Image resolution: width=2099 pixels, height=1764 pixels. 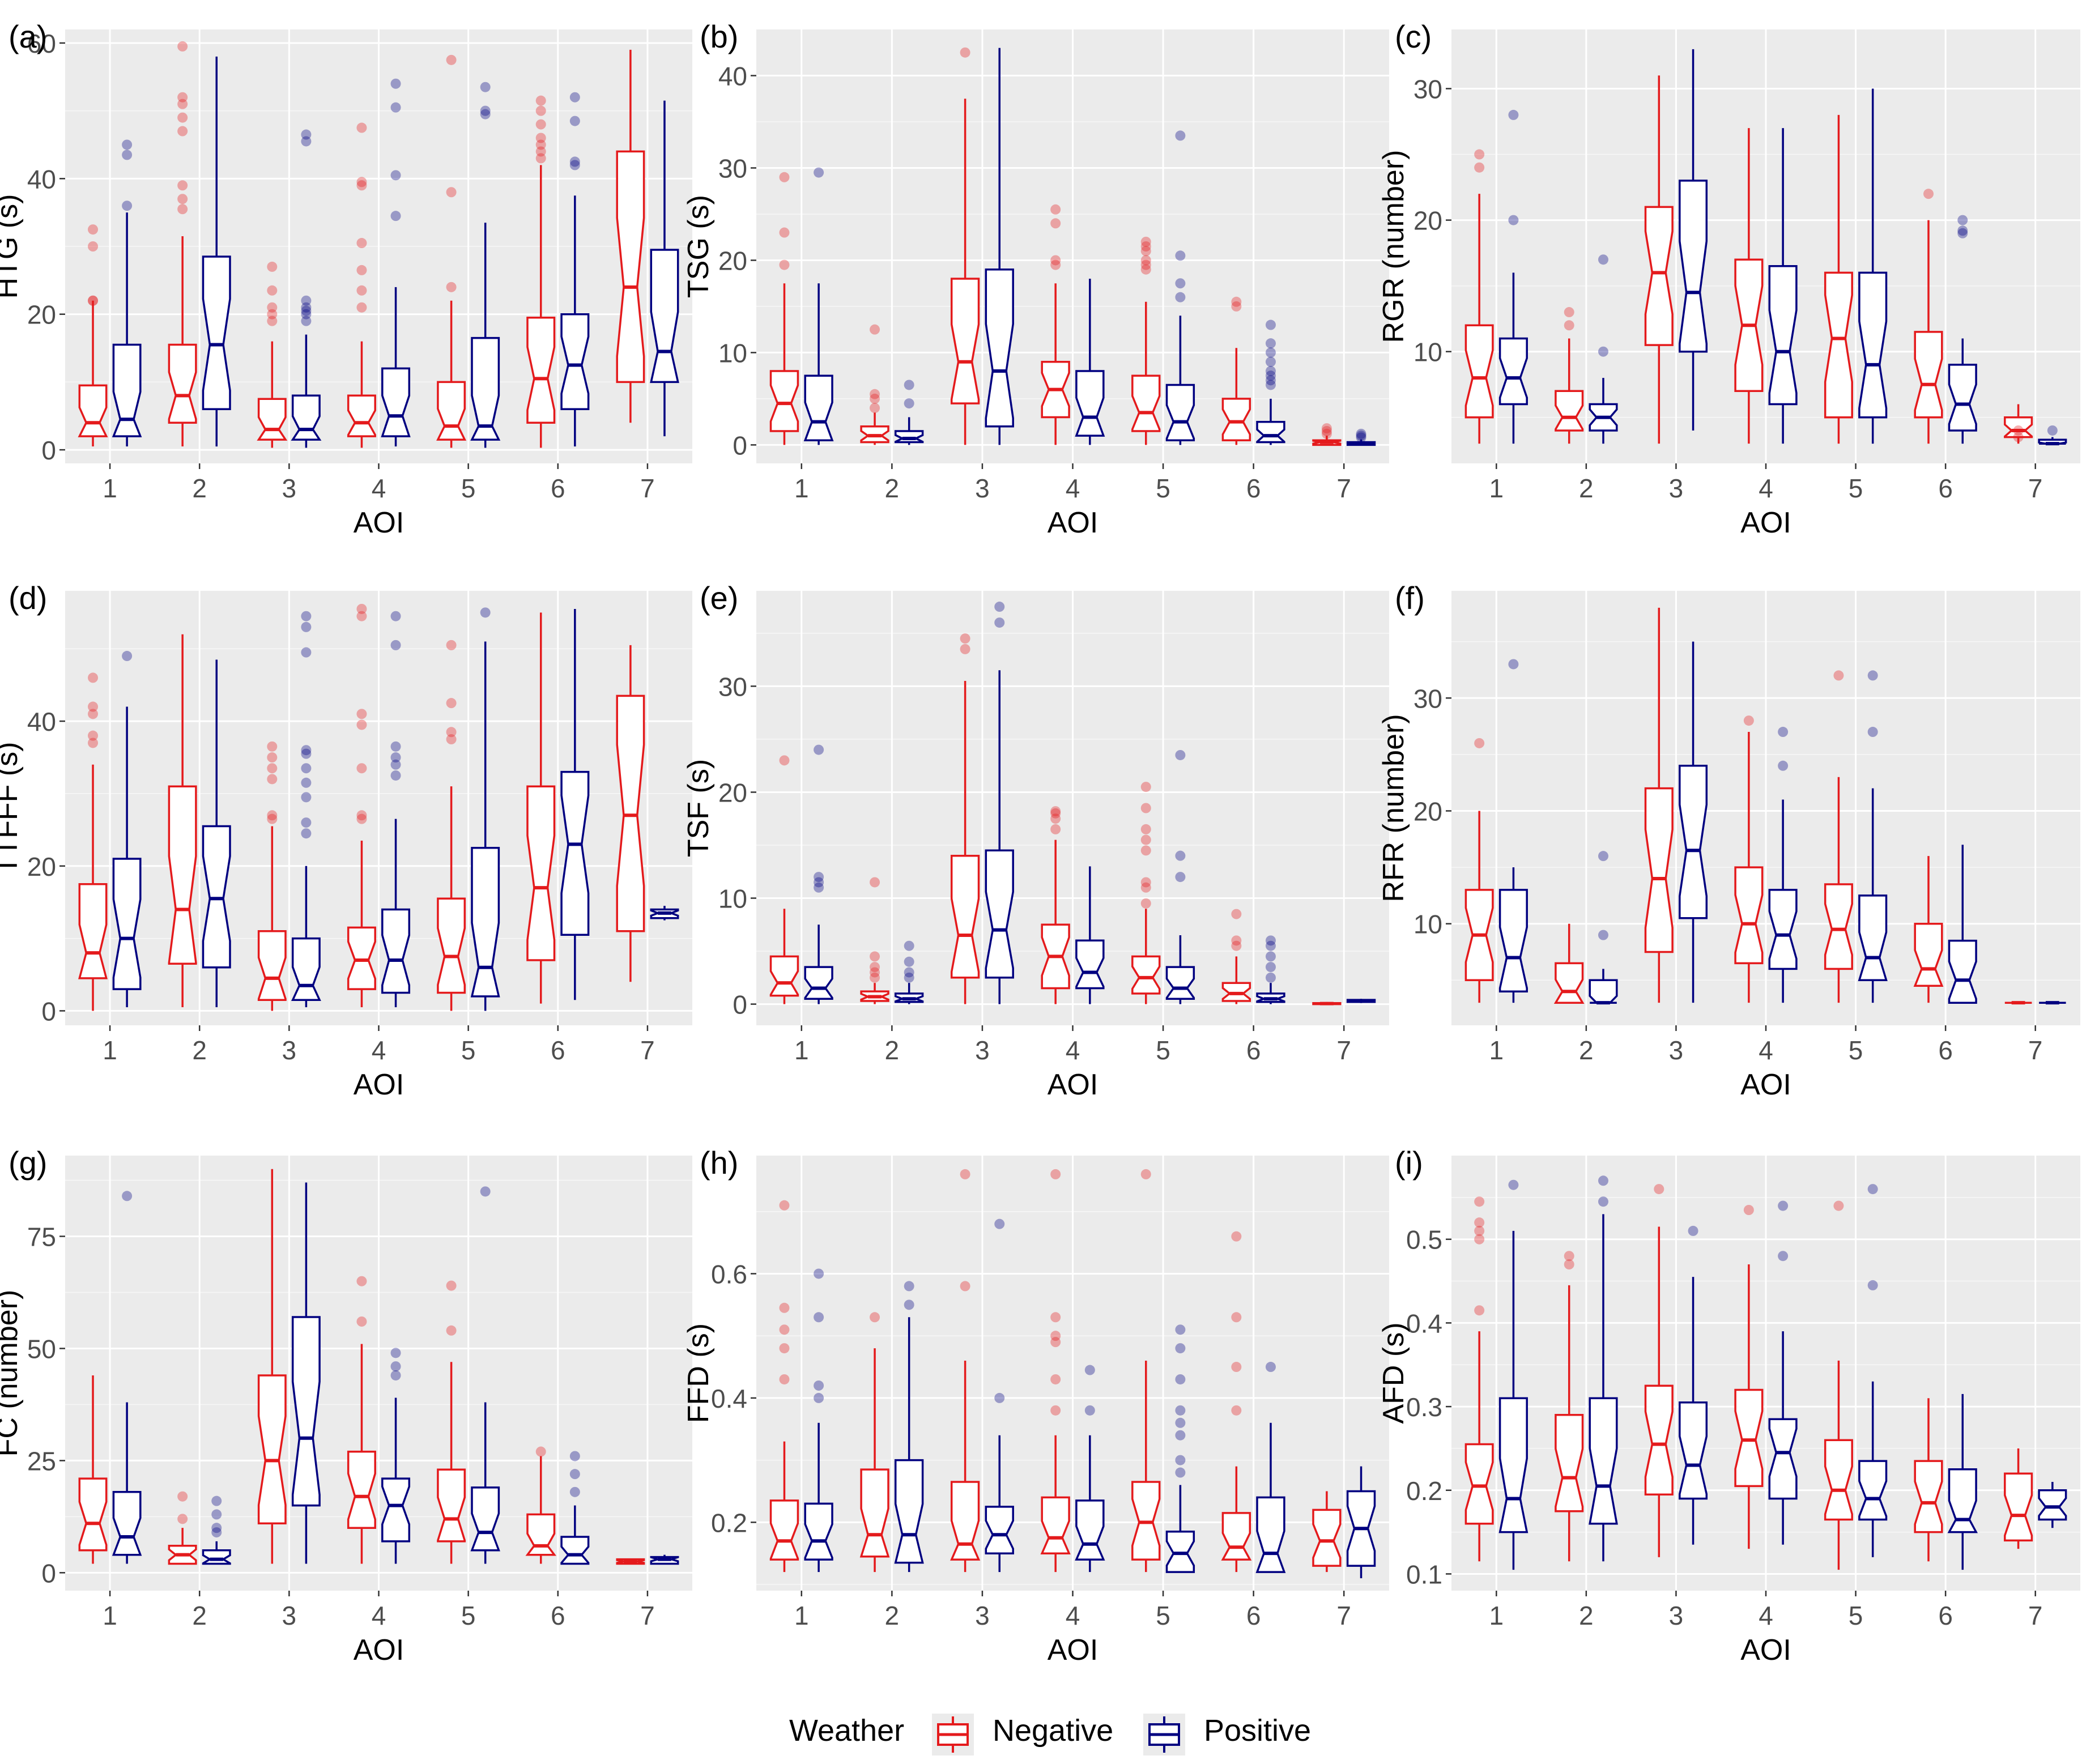 What do you see at coordinates (1035, 841) in the screenshot?
I see `panel-e: 0 10 20 30 1 2 3 4 5 6 7 AOI TSF (s) (e)` at bounding box center [1035, 841].